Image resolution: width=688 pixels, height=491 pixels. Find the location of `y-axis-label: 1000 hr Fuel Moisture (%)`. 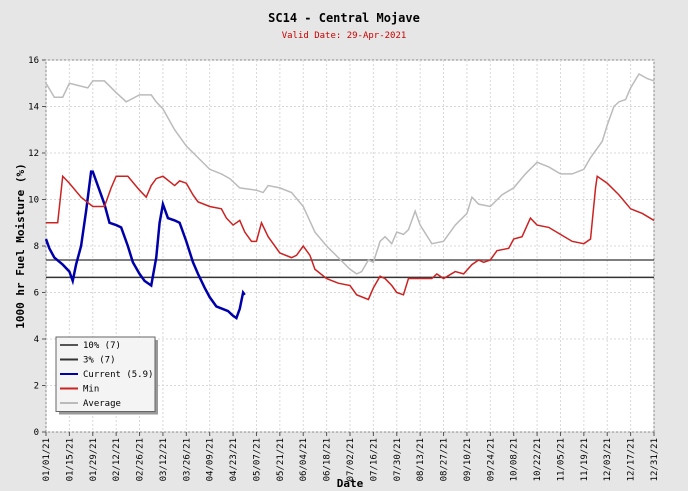

y-axis-label: 1000 hr Fuel Moisture (%) is located at coordinates (20, 246).